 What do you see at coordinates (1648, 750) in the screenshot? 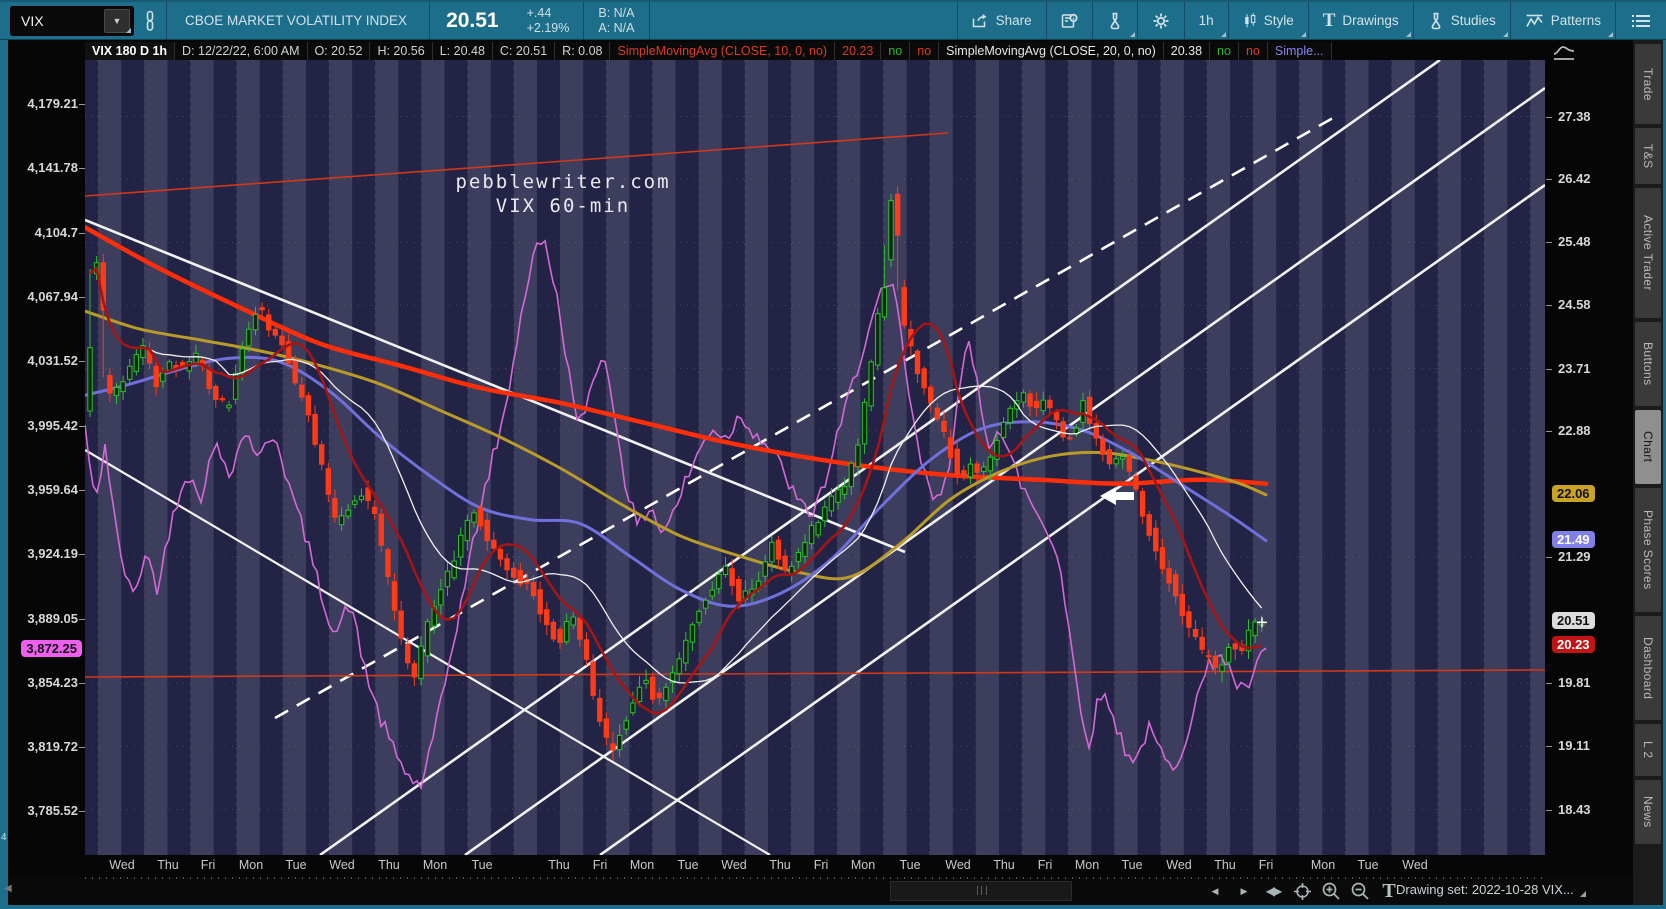
I see `tab-l-2: L 2` at bounding box center [1648, 750].